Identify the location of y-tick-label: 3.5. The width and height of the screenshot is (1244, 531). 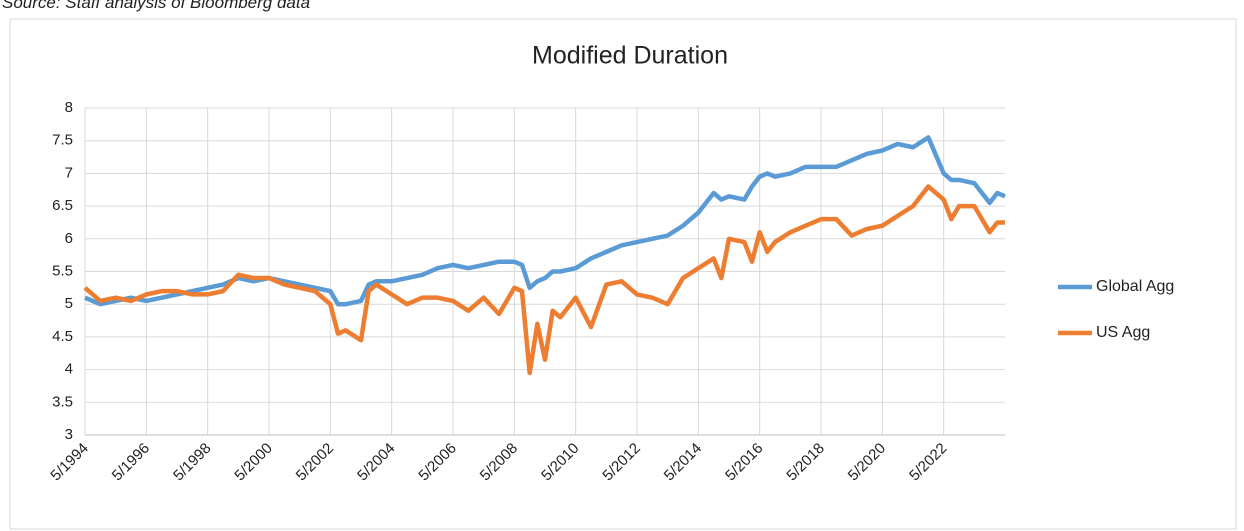
(62, 401).